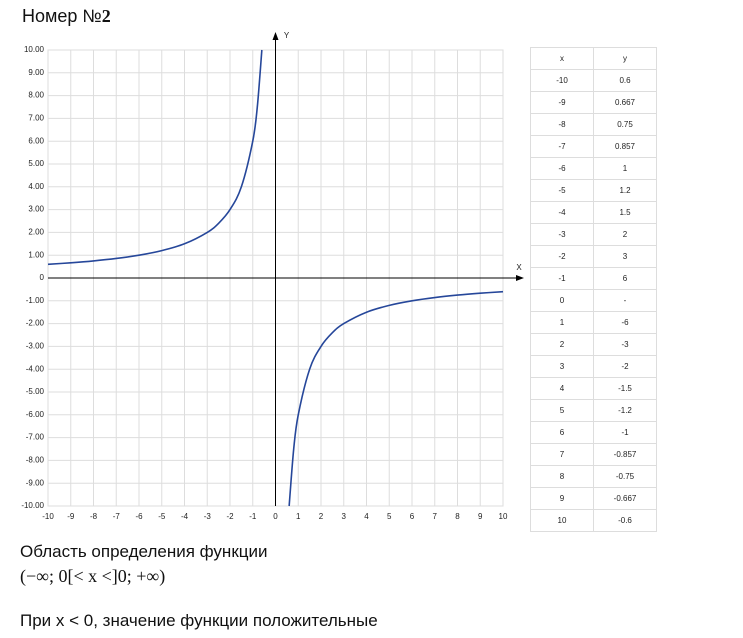  What do you see at coordinates (48, 516) in the screenshot?
I see `x-tick-label: -10` at bounding box center [48, 516].